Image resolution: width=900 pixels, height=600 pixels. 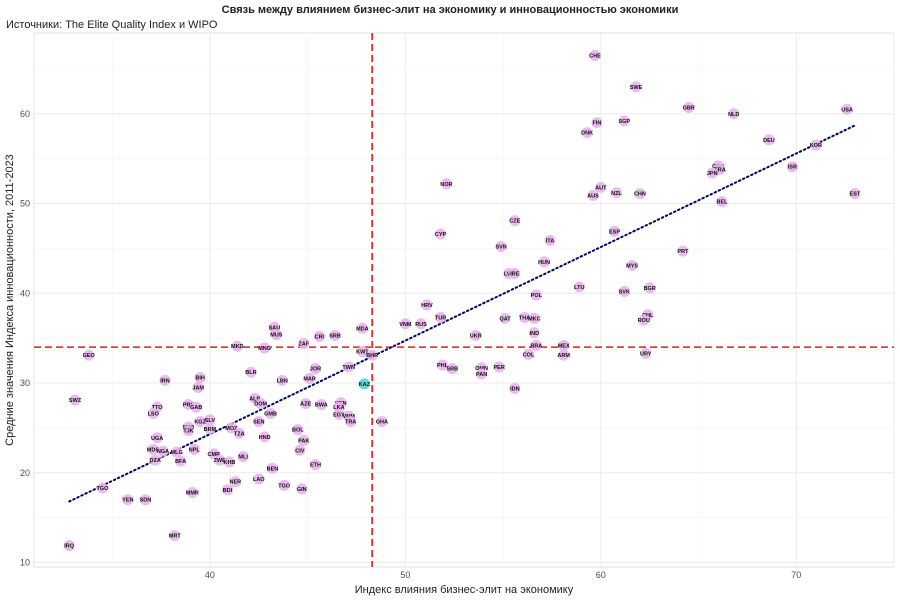 What do you see at coordinates (338, 408) in the screenshot?
I see `point-label: LKA` at bounding box center [338, 408].